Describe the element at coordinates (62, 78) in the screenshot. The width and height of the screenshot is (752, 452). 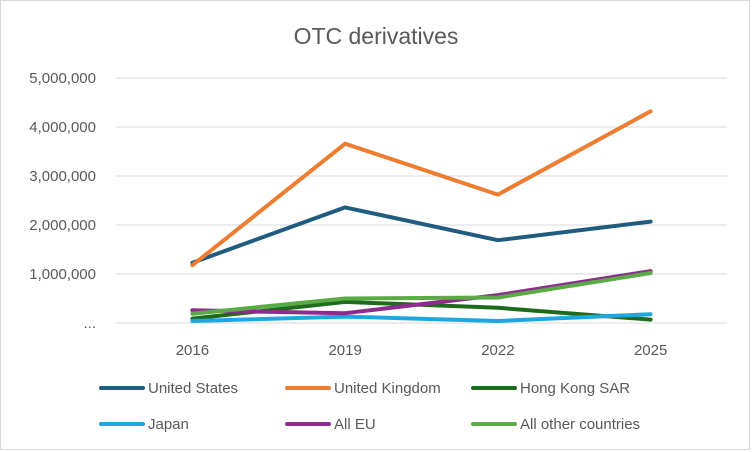
I see `y-tick-label: 5,000,000` at that location.